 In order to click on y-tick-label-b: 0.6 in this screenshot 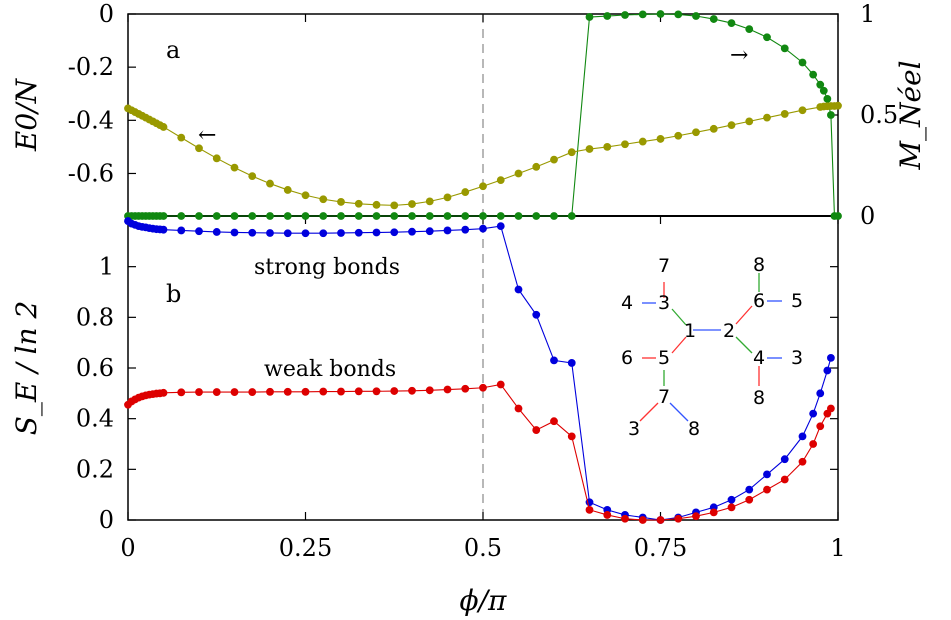, I will do `click(95, 368)`.